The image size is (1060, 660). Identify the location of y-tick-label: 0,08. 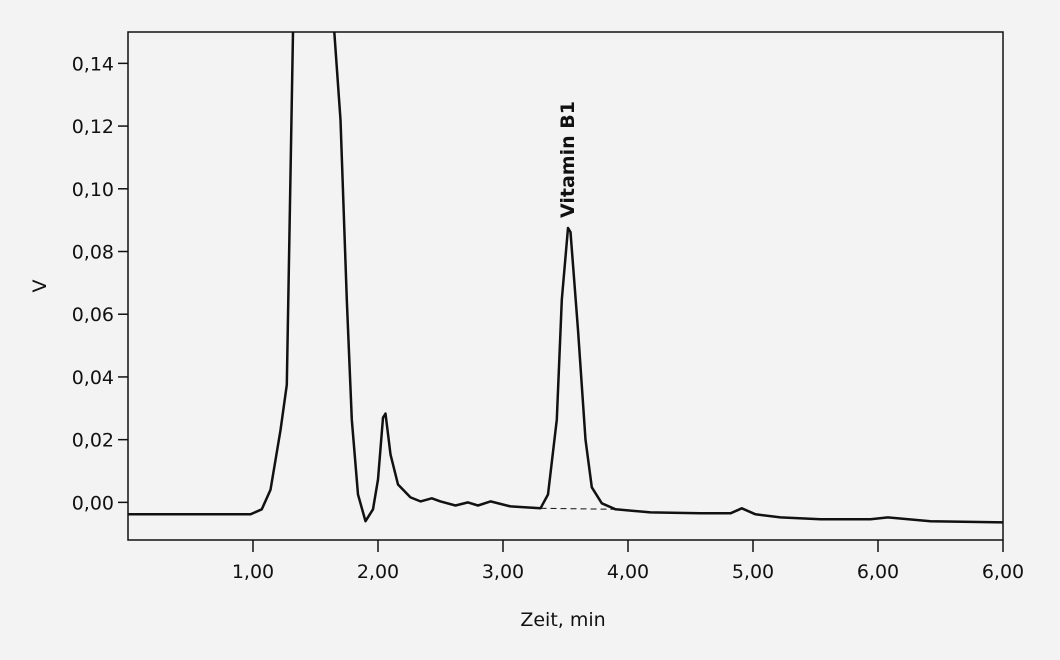
(93, 253).